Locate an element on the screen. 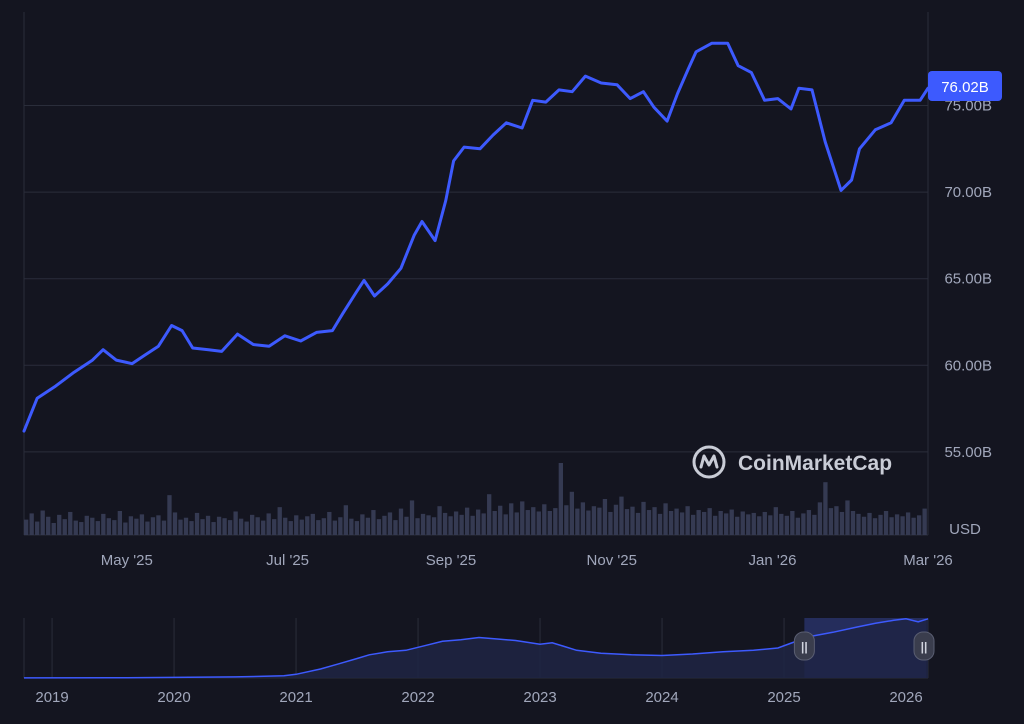 This screenshot has height=724, width=1024. x-tick-label: Mar '26 is located at coordinates (928, 560).